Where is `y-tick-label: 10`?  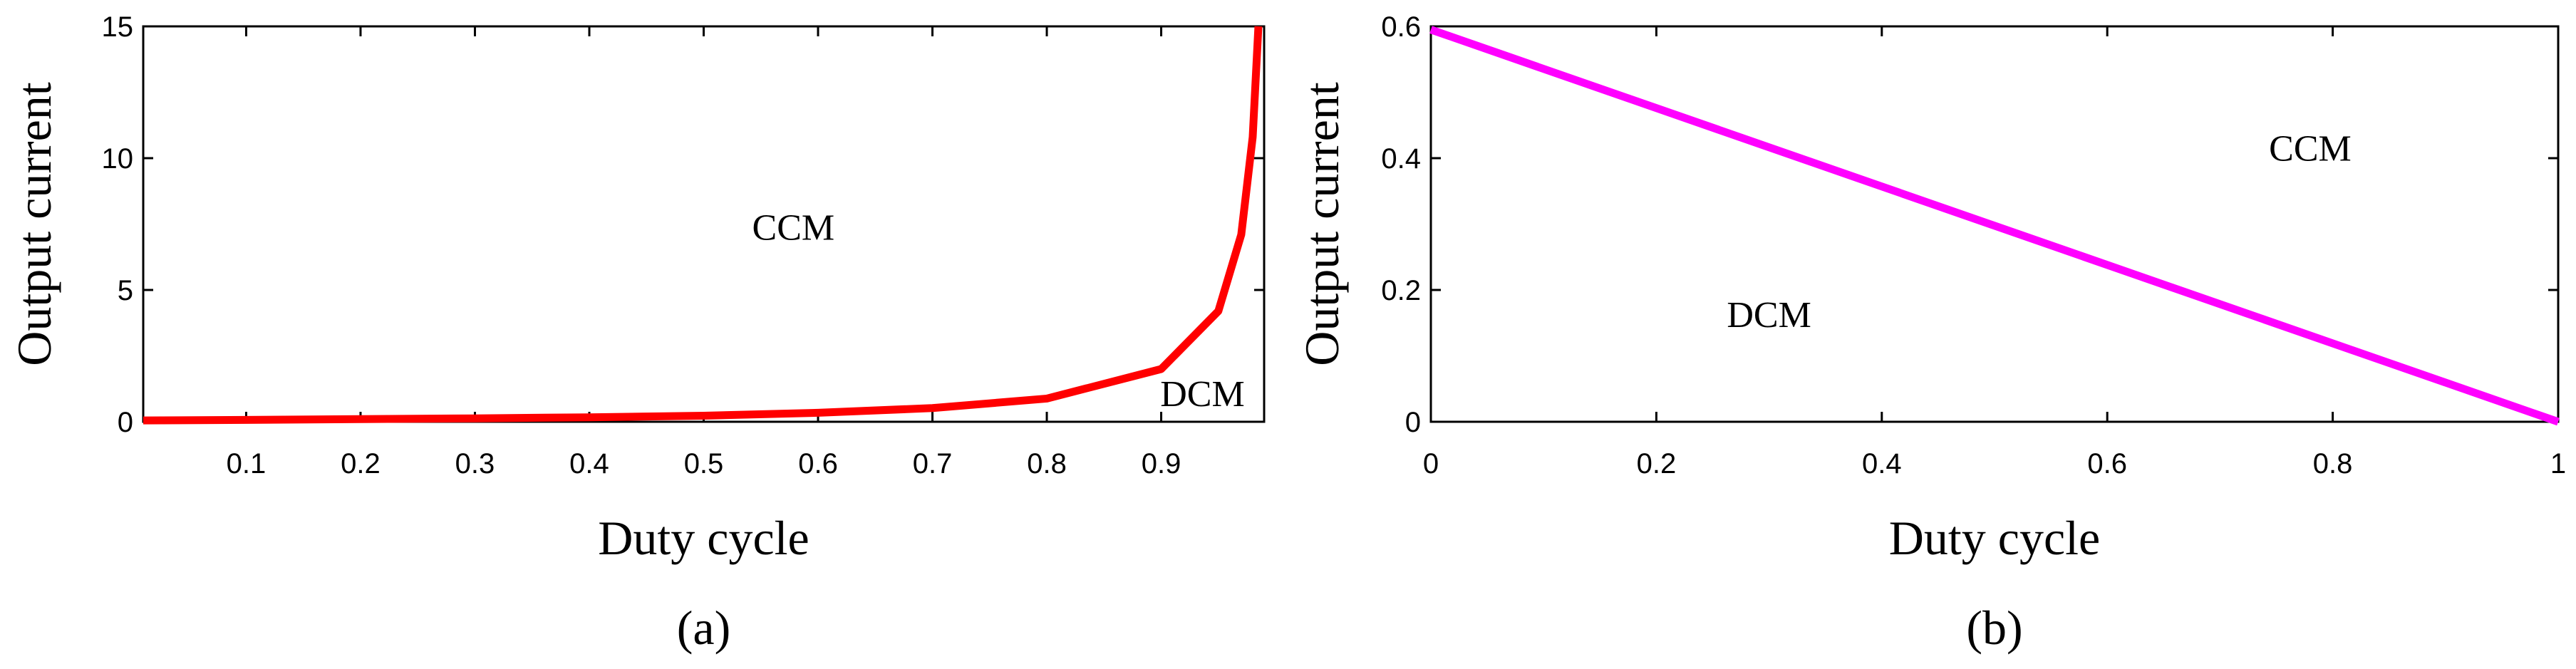 y-tick-label: 10 is located at coordinates (118, 159).